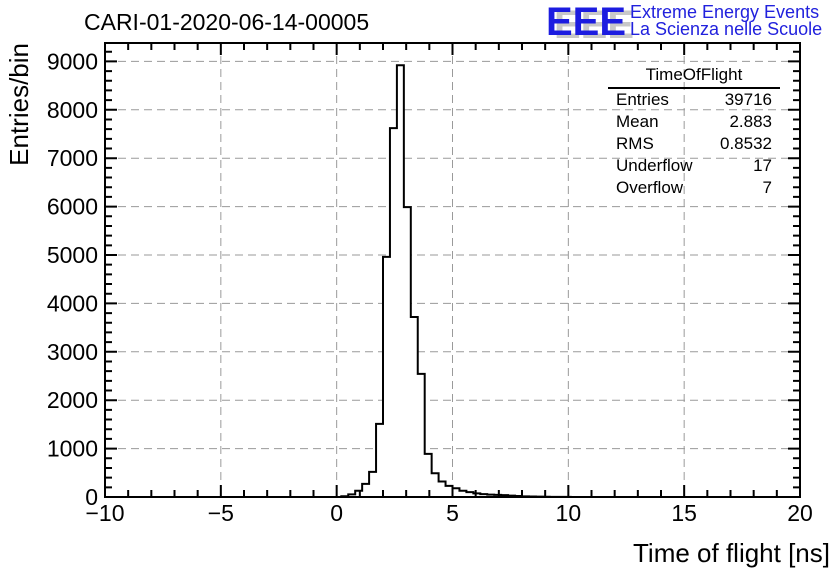 This screenshot has width=836, height=572. I want to click on y-tick-label: 4000, so click(72, 303).